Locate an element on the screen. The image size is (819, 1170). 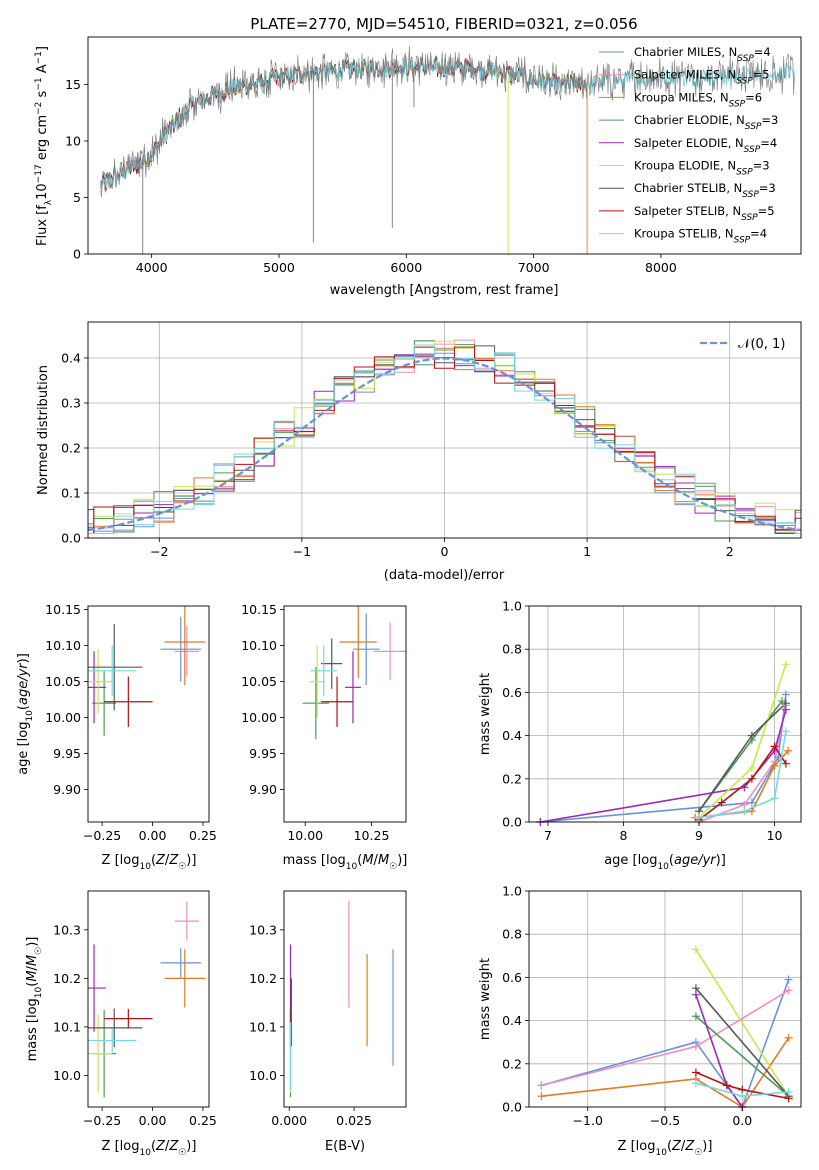
weight-vs-Z-y-tick-label: 1.0 is located at coordinates (512, 891).